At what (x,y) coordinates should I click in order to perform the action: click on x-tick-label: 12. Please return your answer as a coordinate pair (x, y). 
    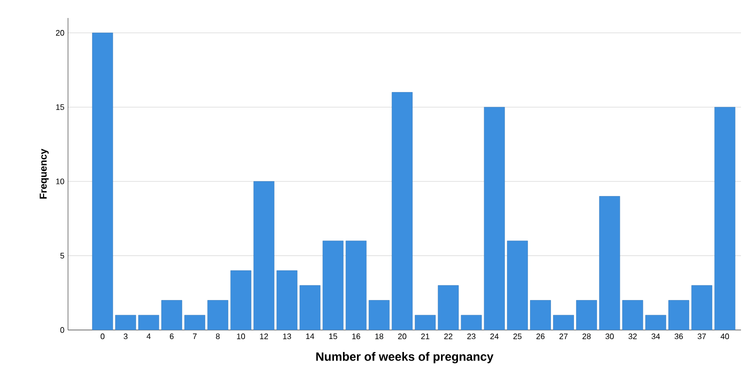
    Looking at the image, I should click on (264, 337).